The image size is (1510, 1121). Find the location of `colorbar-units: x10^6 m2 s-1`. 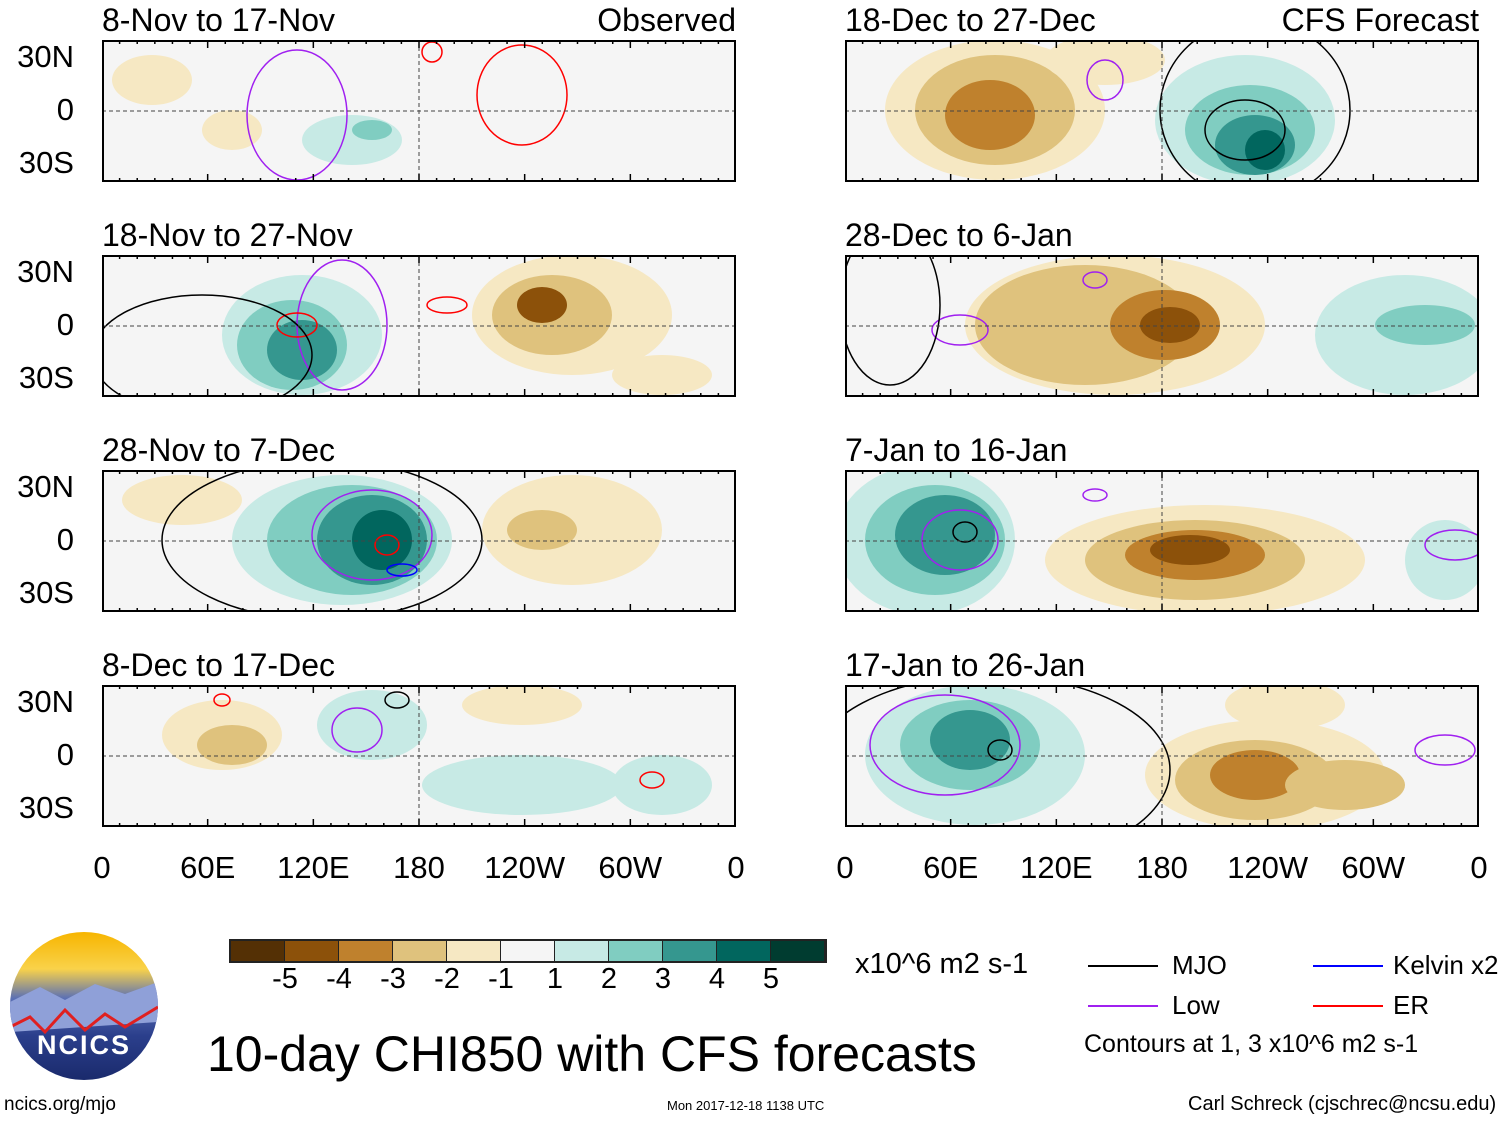

colorbar-units: x10^6 m2 s-1 is located at coordinates (942, 964).